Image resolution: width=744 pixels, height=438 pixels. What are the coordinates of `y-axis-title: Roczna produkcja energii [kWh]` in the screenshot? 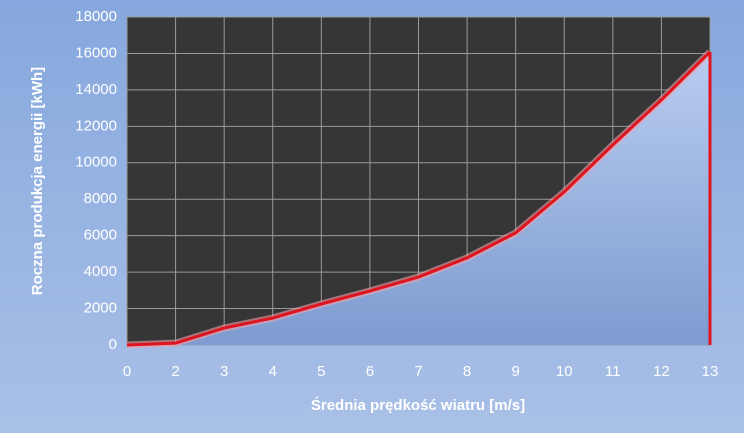 It's located at (37, 181).